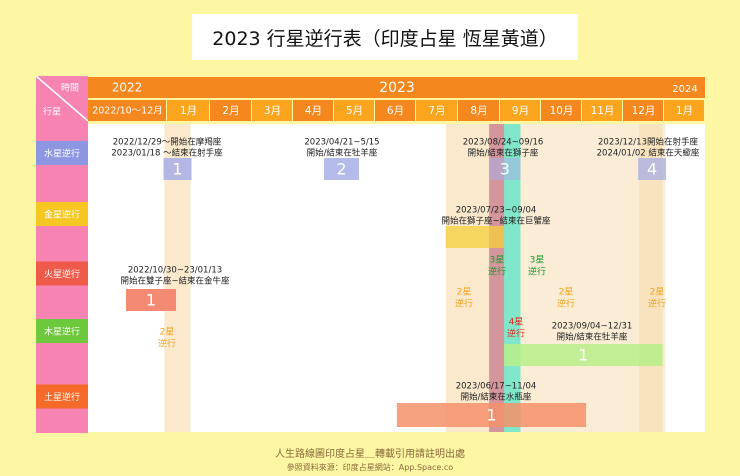 Image resolution: width=740 pixels, height=476 pixels. Describe the element at coordinates (648, 142) in the screenshot. I see `period-date-label: 2023/12/13開始在射手座` at that location.